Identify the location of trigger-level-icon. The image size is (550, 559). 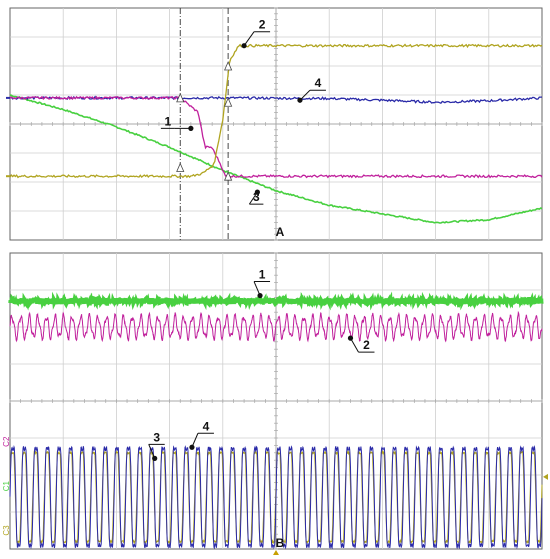
(545, 476).